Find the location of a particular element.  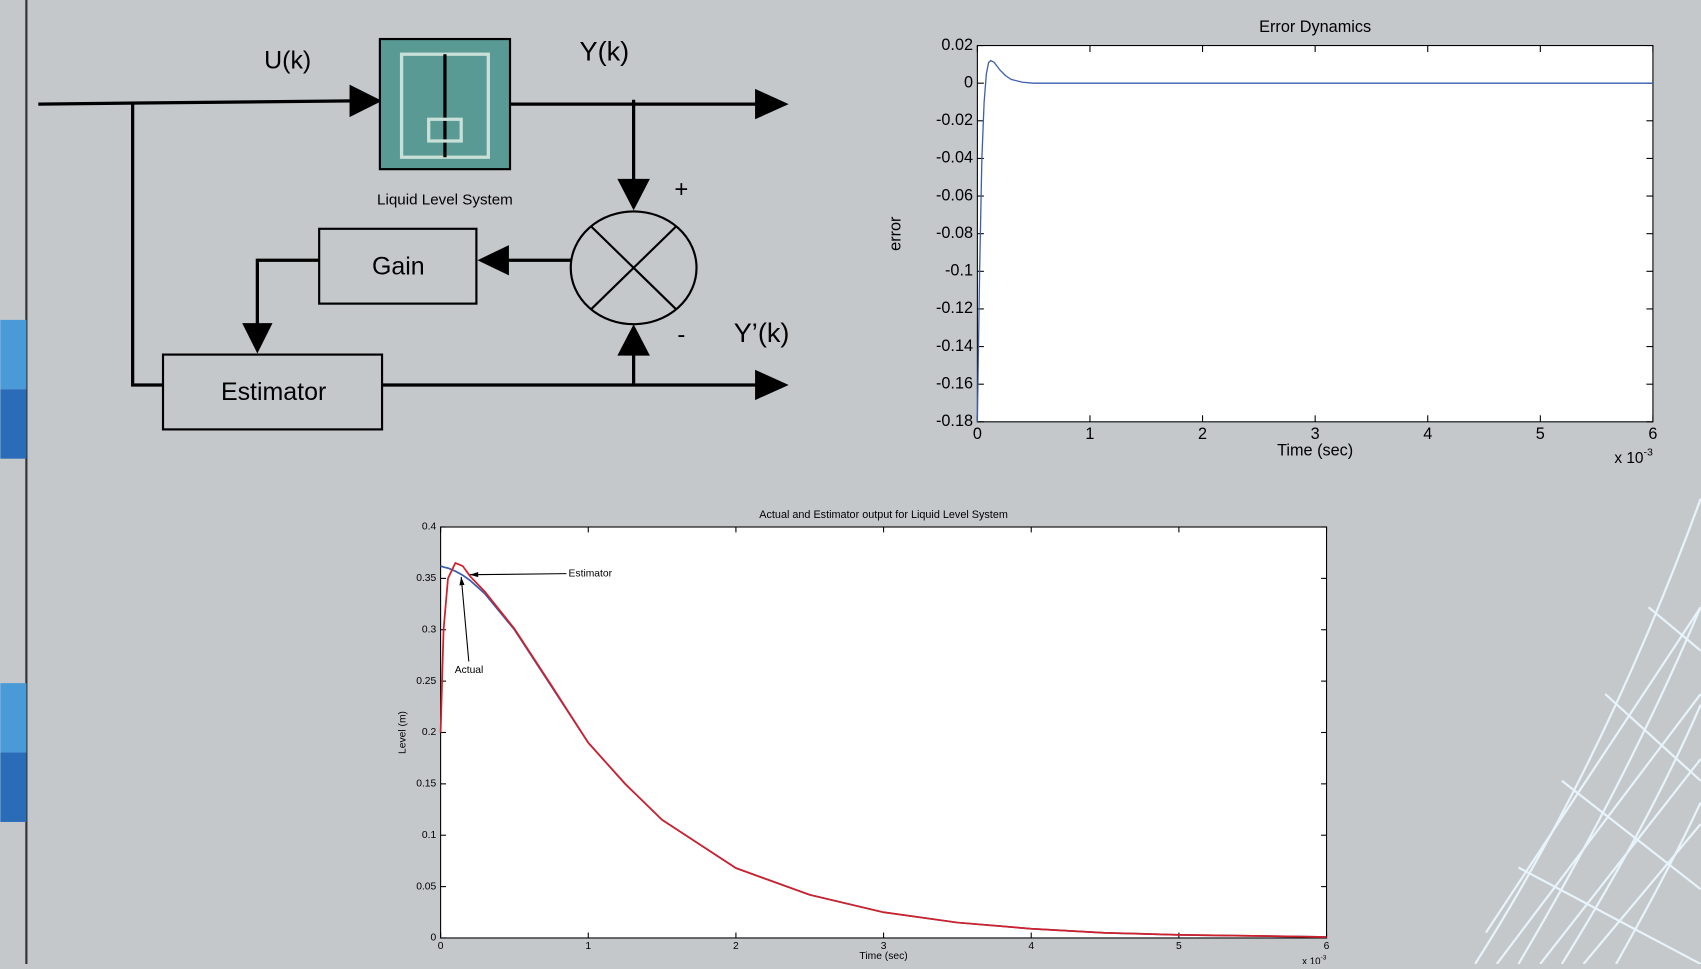

y-tick-label: 0.05 is located at coordinates (426, 886).